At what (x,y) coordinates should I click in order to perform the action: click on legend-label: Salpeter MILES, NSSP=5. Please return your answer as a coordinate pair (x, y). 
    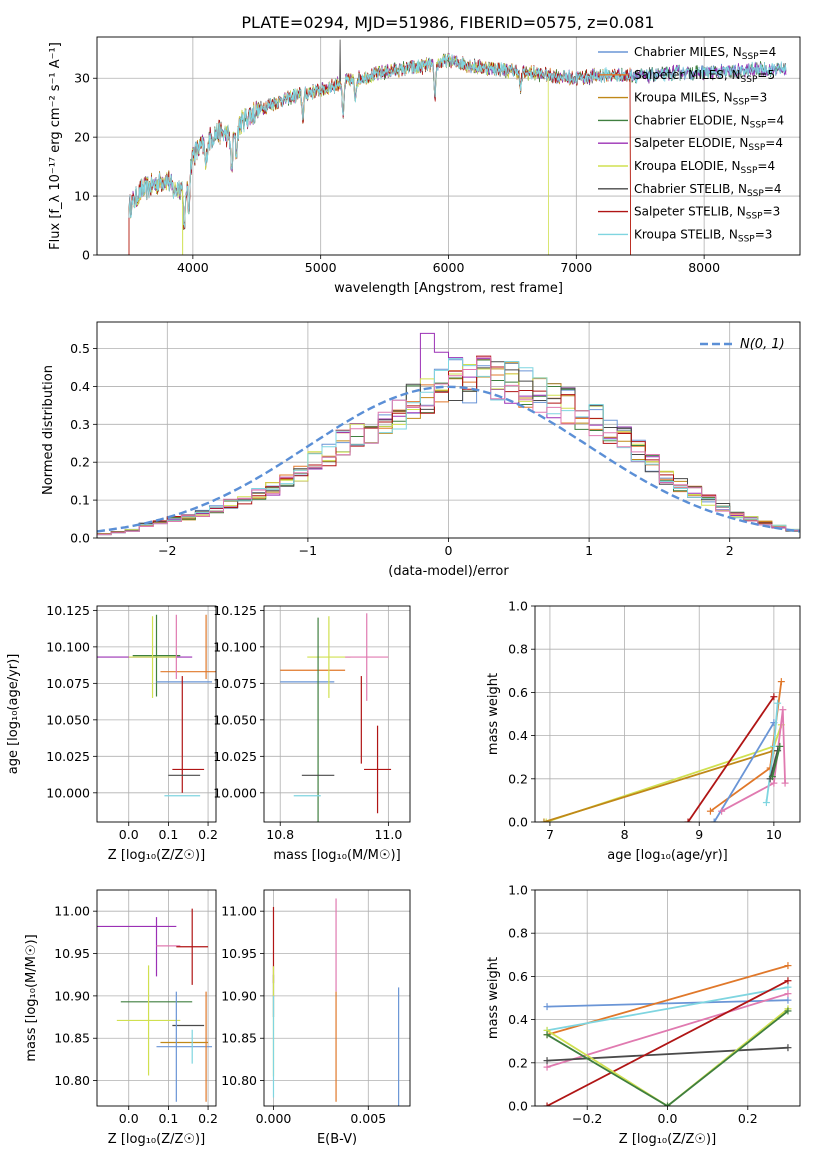
    Looking at the image, I should click on (704, 76).